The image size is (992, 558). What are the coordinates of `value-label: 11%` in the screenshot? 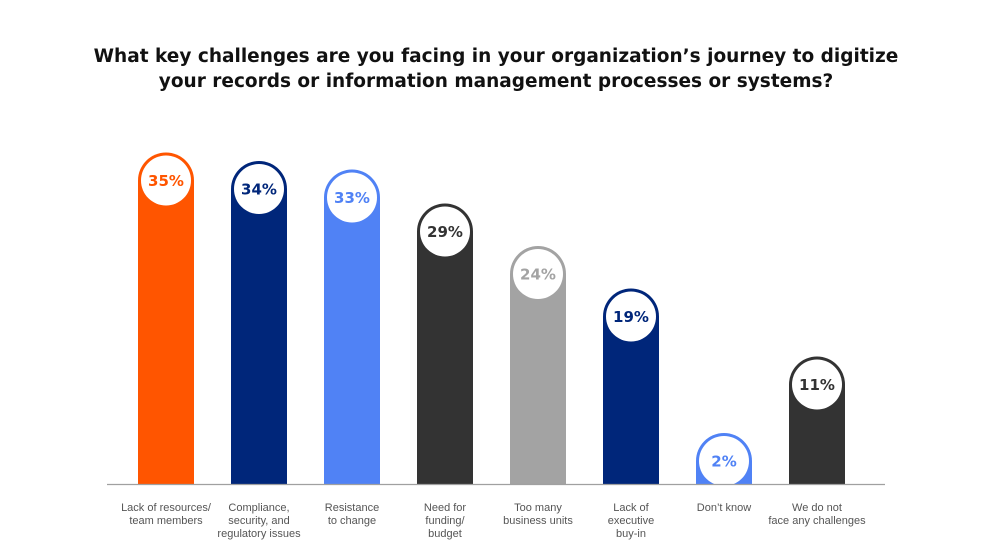 It's located at (817, 385).